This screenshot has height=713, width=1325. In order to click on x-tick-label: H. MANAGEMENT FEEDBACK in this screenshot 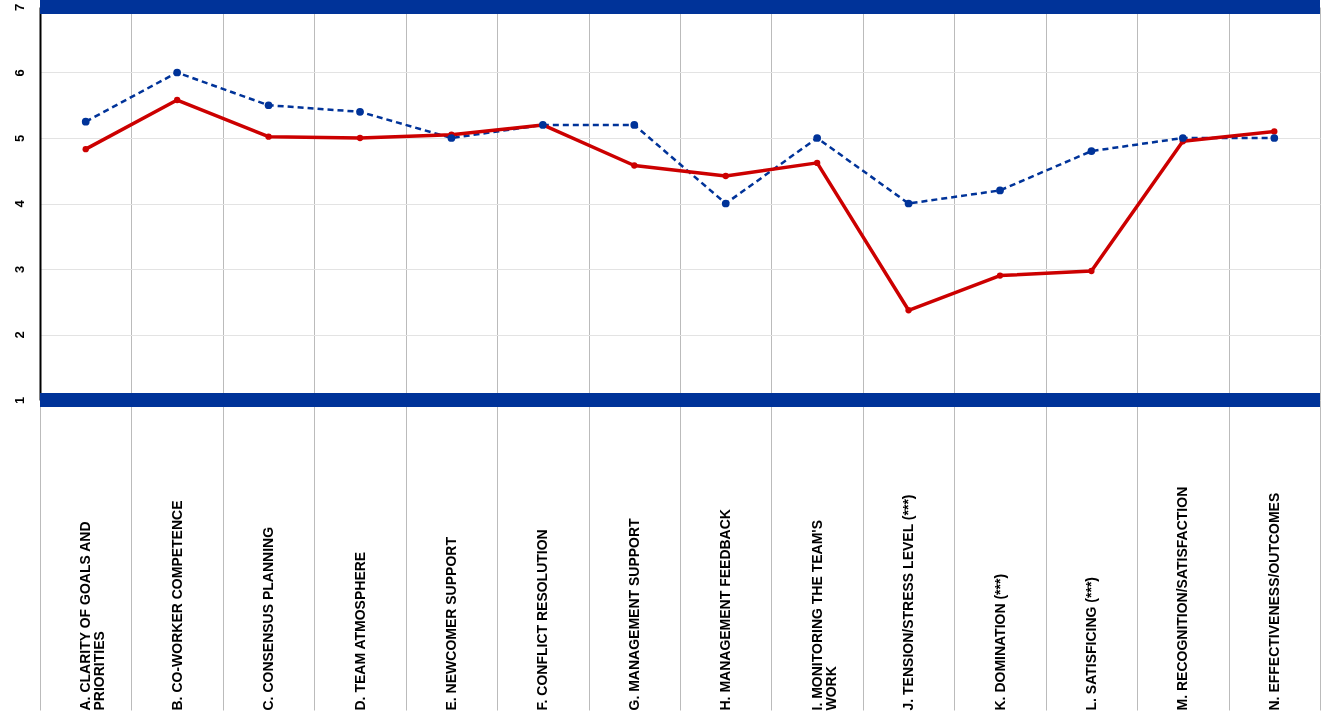, I will do `click(725, 610)`.